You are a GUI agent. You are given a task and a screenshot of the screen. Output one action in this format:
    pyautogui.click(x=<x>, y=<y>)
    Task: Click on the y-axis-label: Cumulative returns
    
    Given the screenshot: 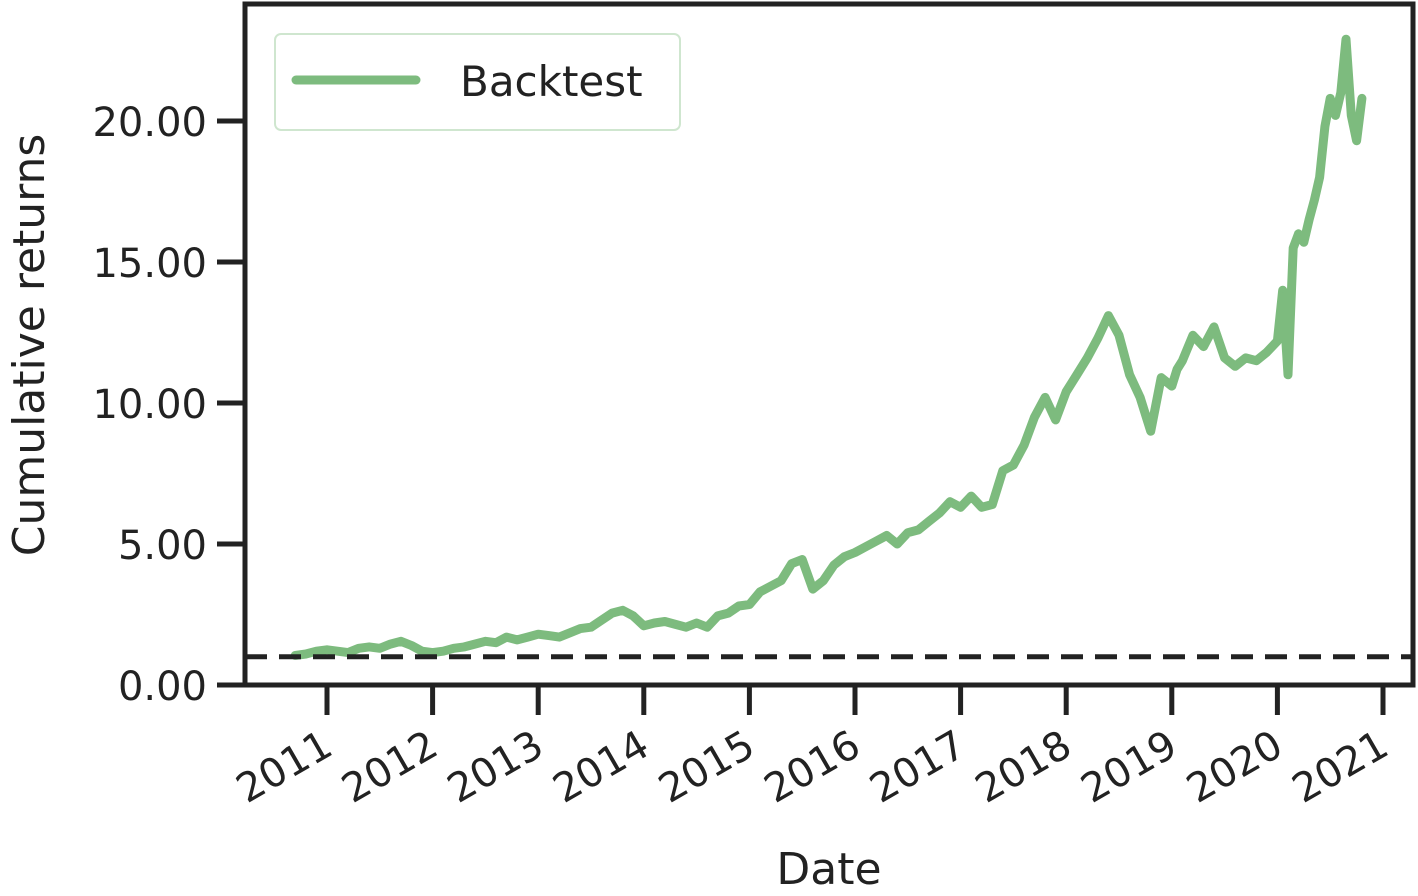 What is the action you would take?
    pyautogui.click(x=29, y=345)
    